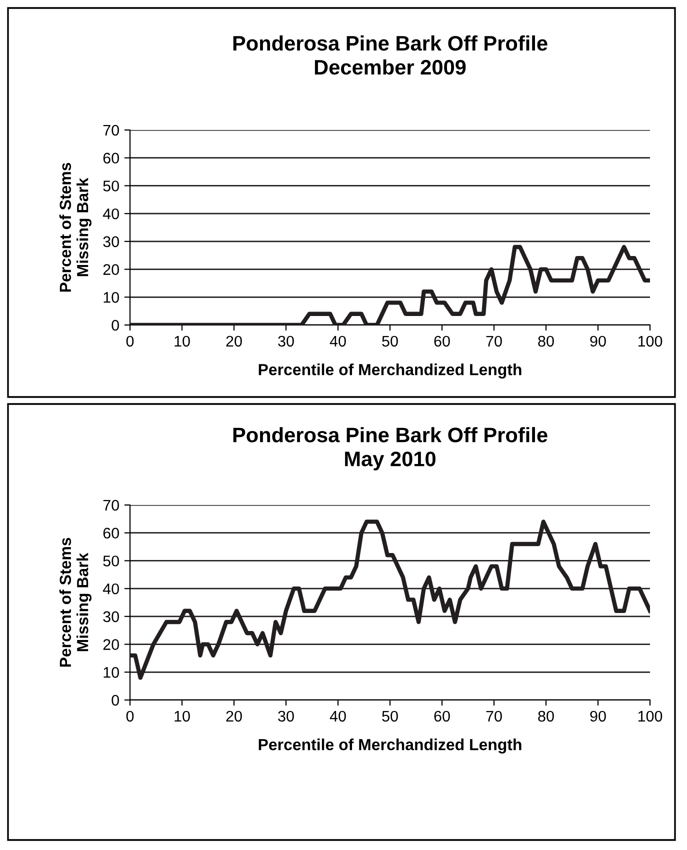  Describe the element at coordinates (390, 448) in the screenshot. I see `chart-title: Ponderosa Pine Bark Off Profile May 2010` at that location.